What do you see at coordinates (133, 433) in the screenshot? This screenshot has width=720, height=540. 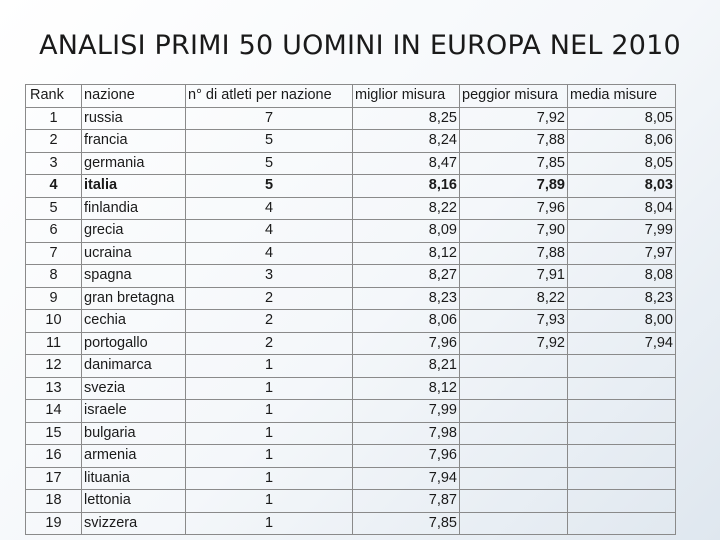 I see `cell-nazione: bulgaria` at bounding box center [133, 433].